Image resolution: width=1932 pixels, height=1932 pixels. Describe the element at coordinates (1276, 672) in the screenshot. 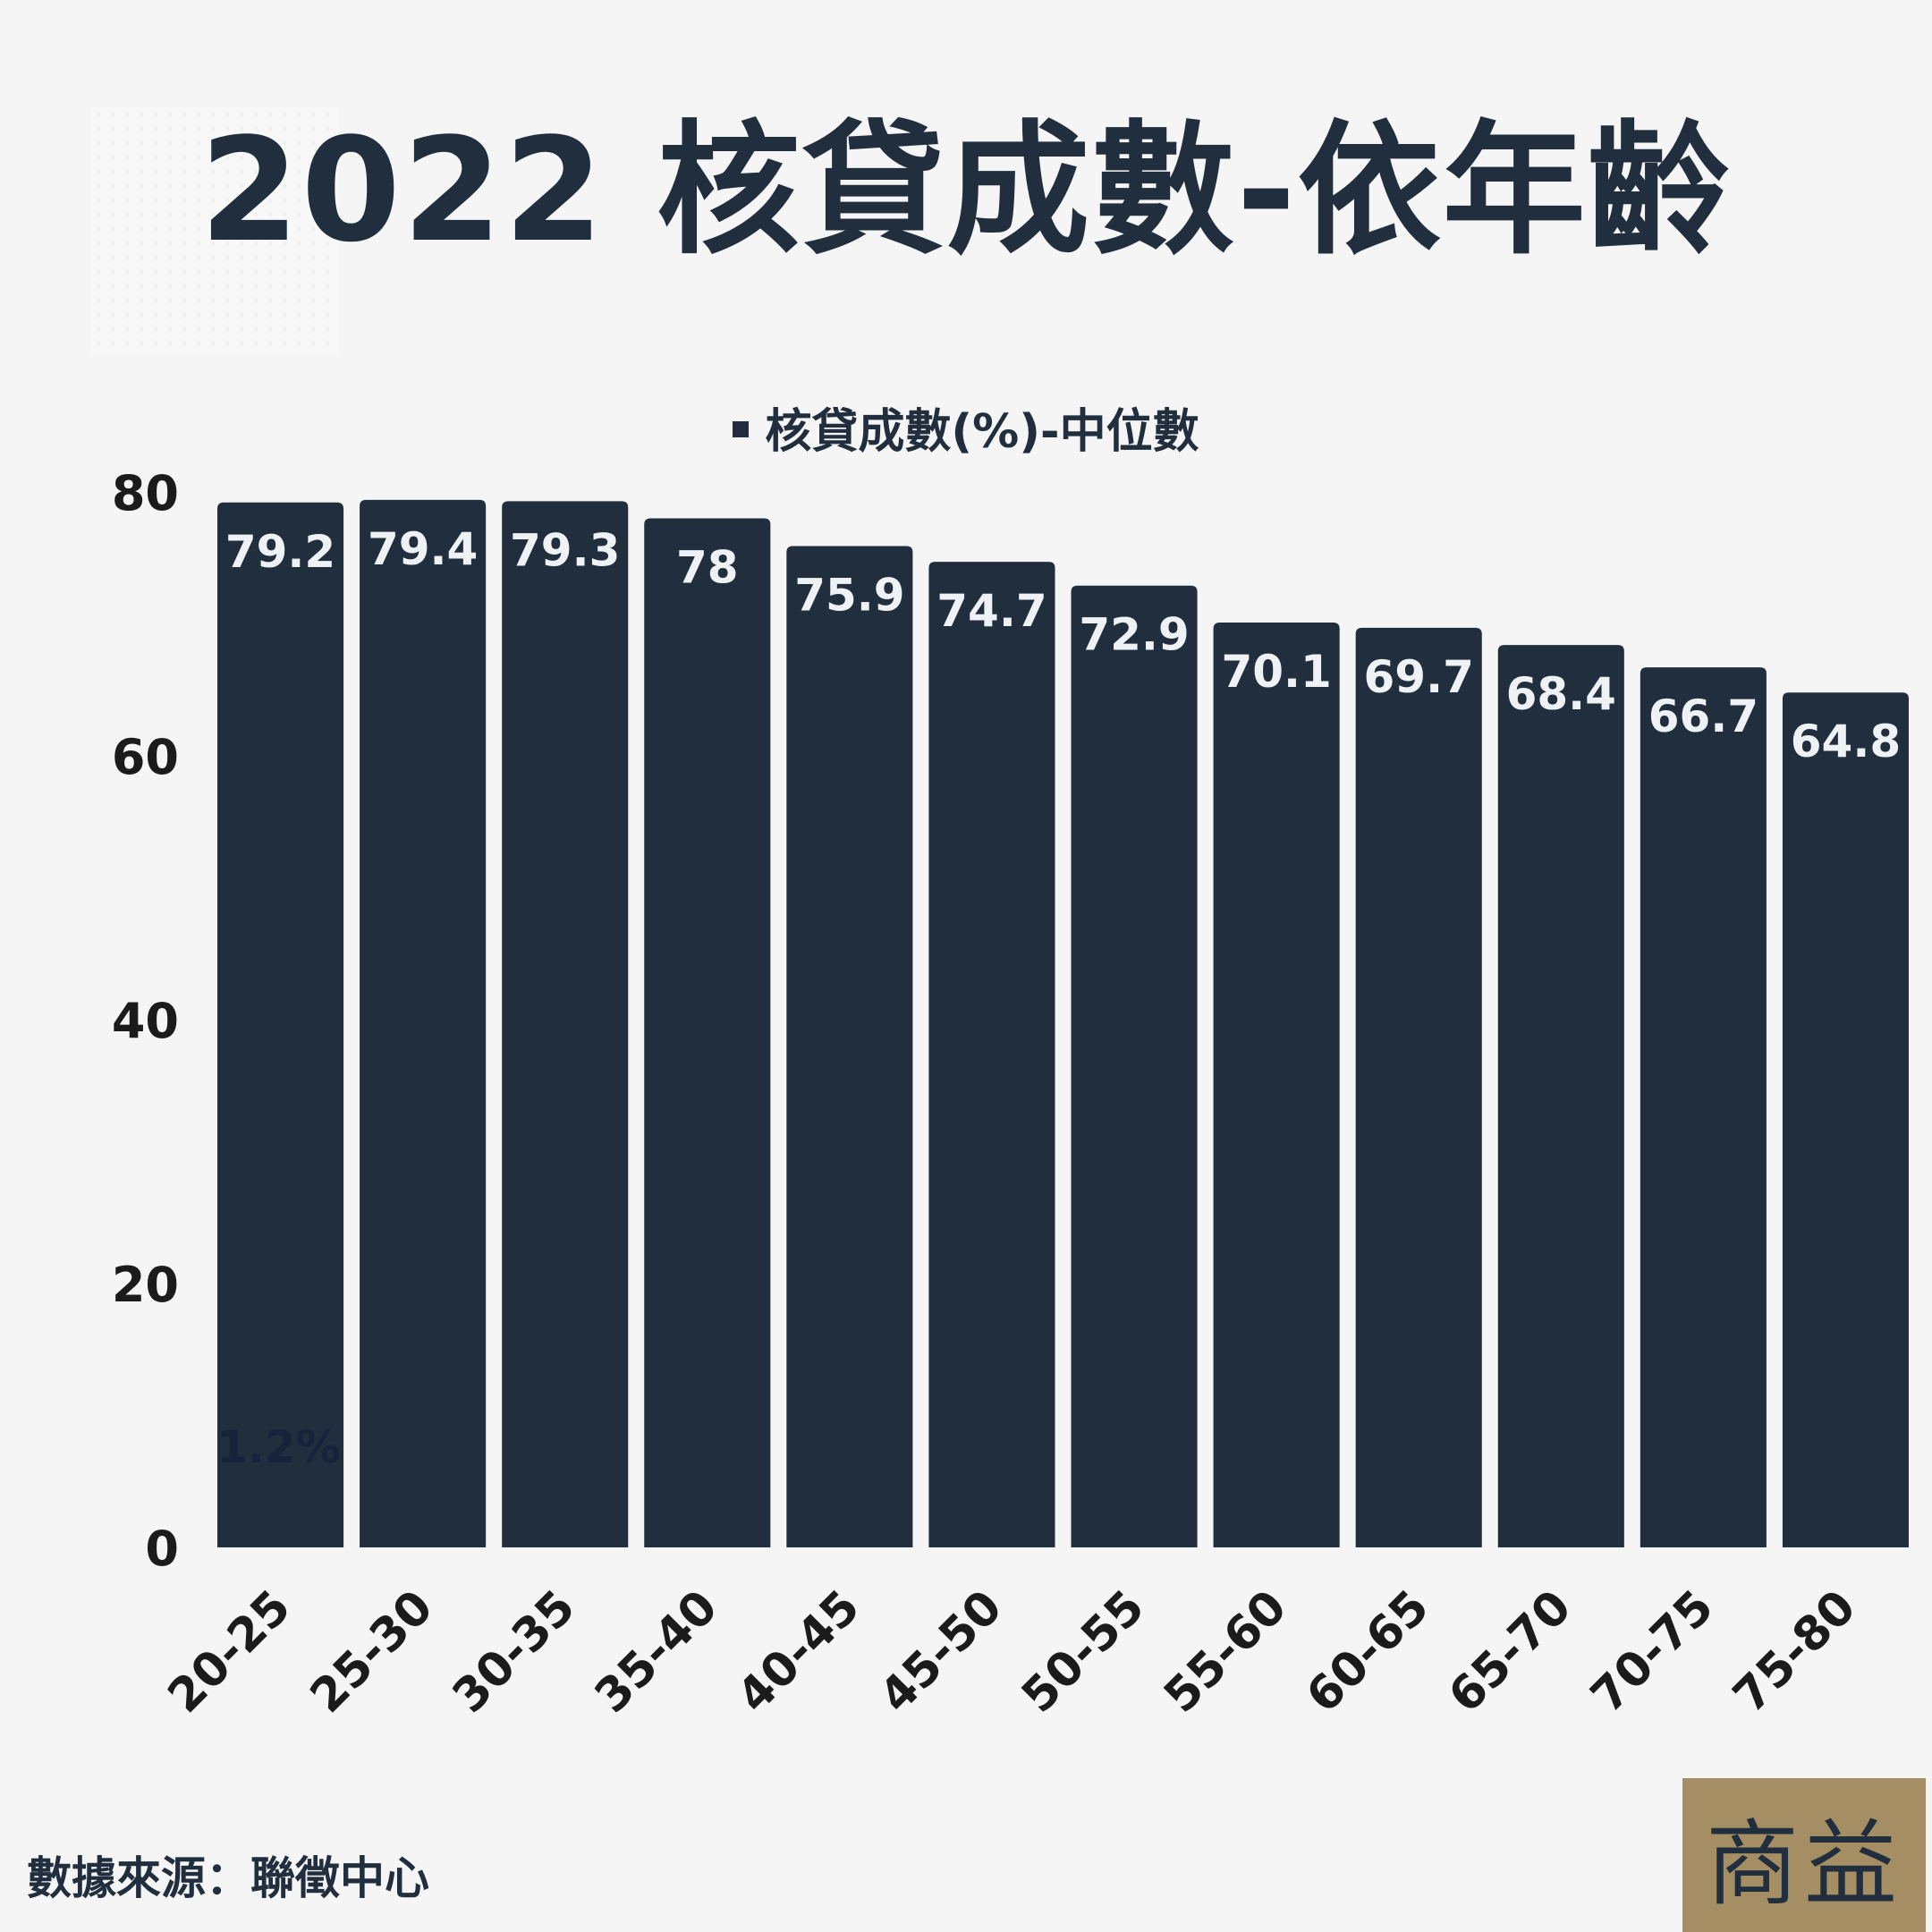

I see `data-label: 70.1` at that location.